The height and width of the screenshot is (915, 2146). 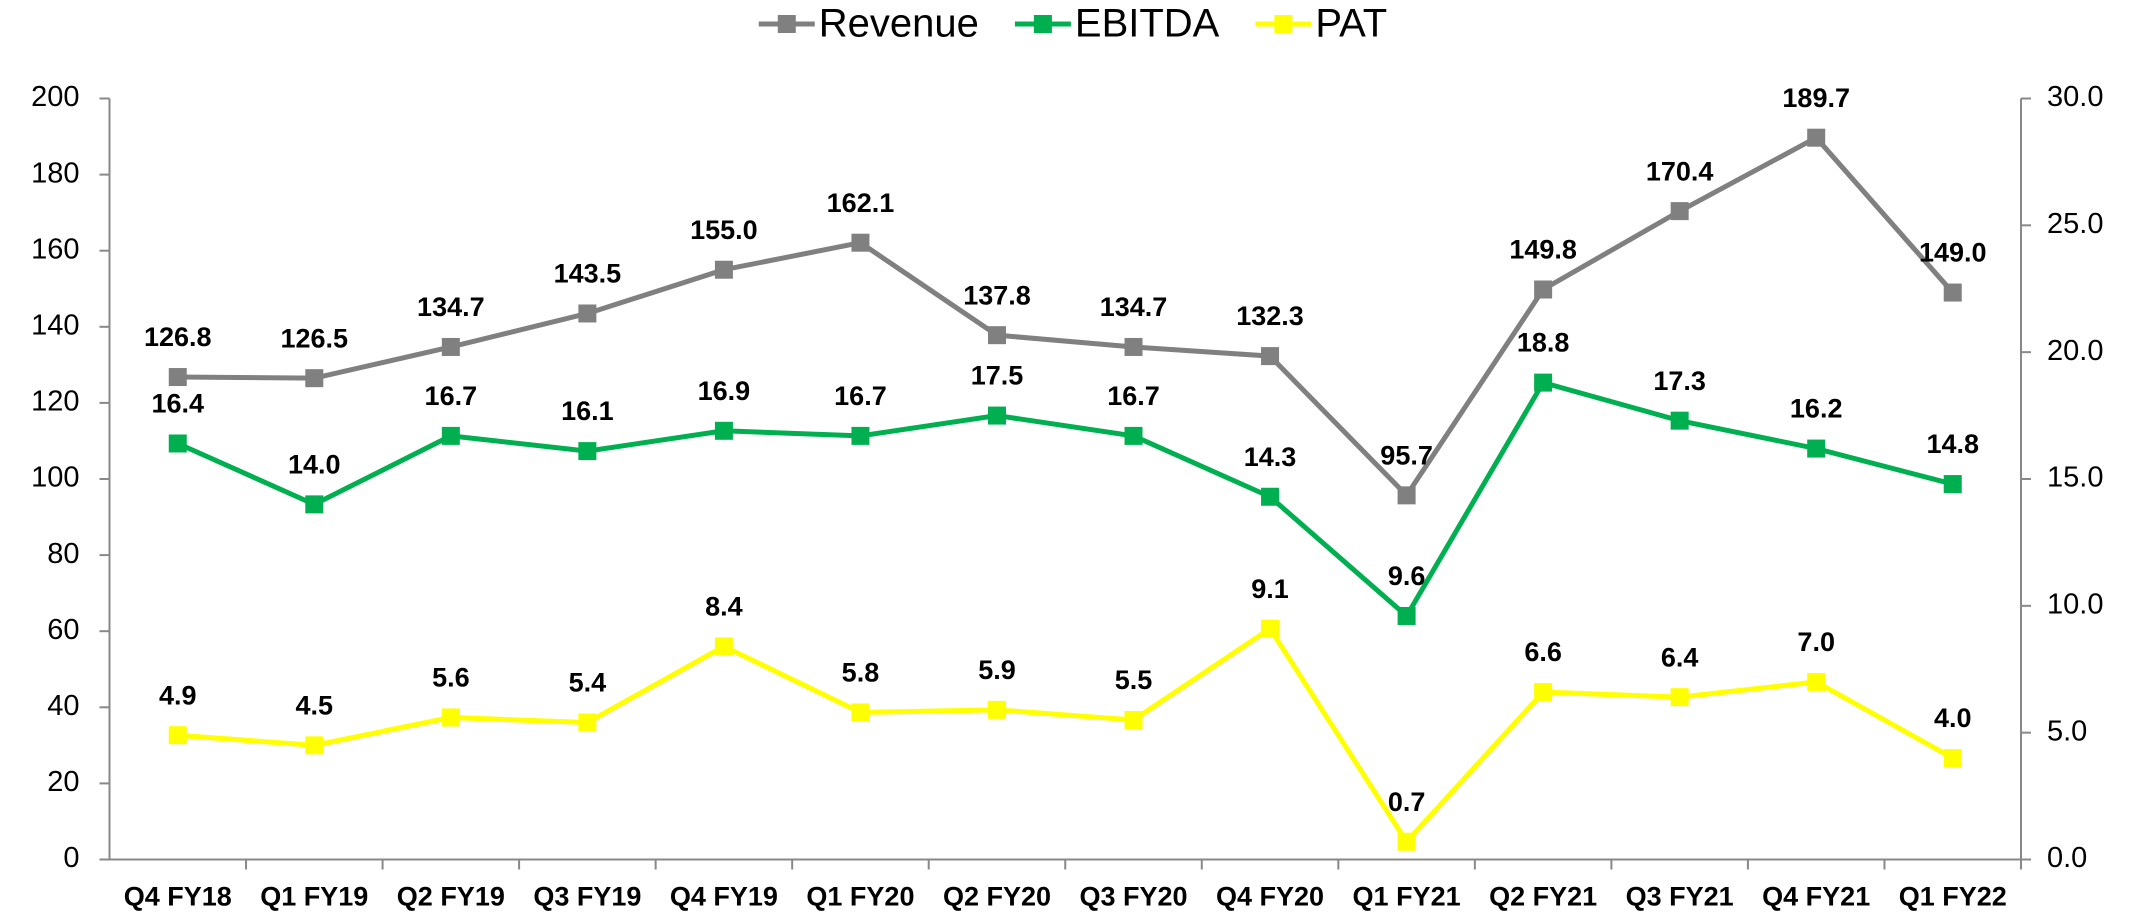 What do you see at coordinates (1543, 343) in the screenshot?
I see `data-label: 18.8` at bounding box center [1543, 343].